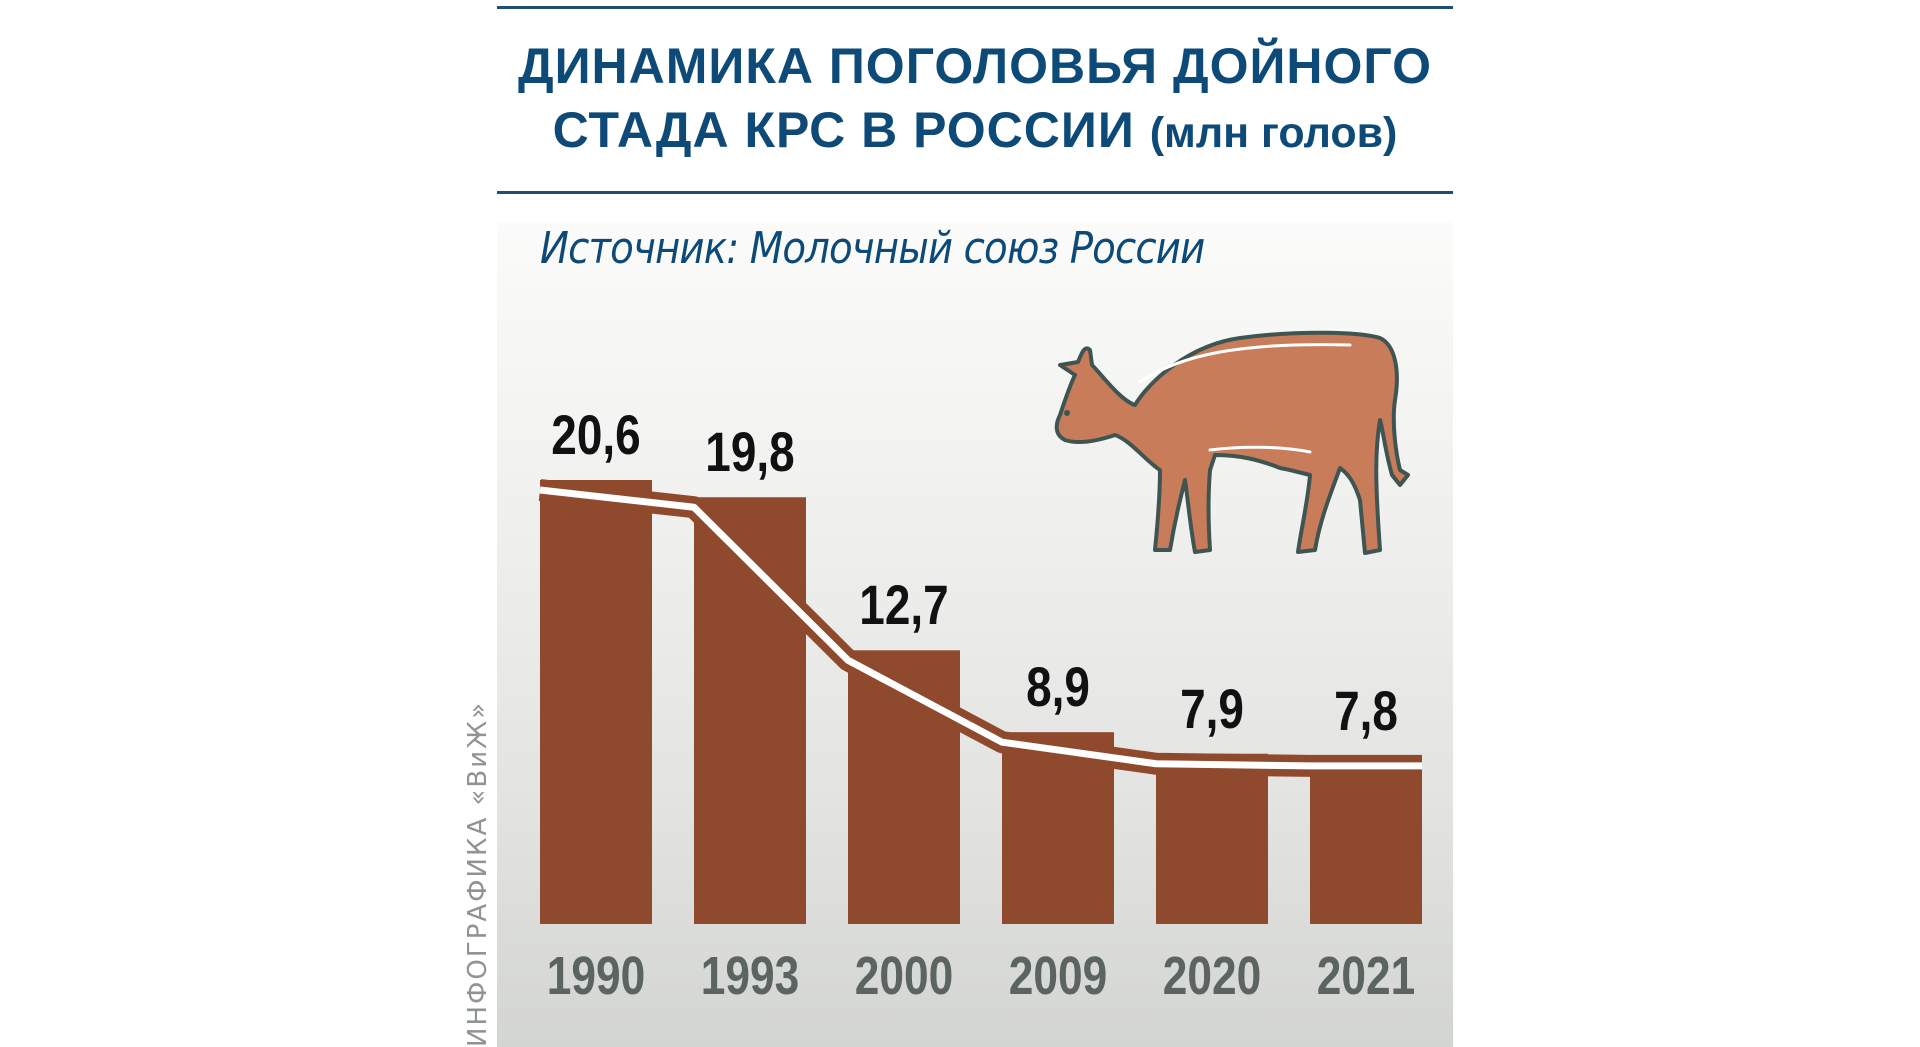  What do you see at coordinates (904, 976) in the screenshot?
I see `year-label: 2000` at bounding box center [904, 976].